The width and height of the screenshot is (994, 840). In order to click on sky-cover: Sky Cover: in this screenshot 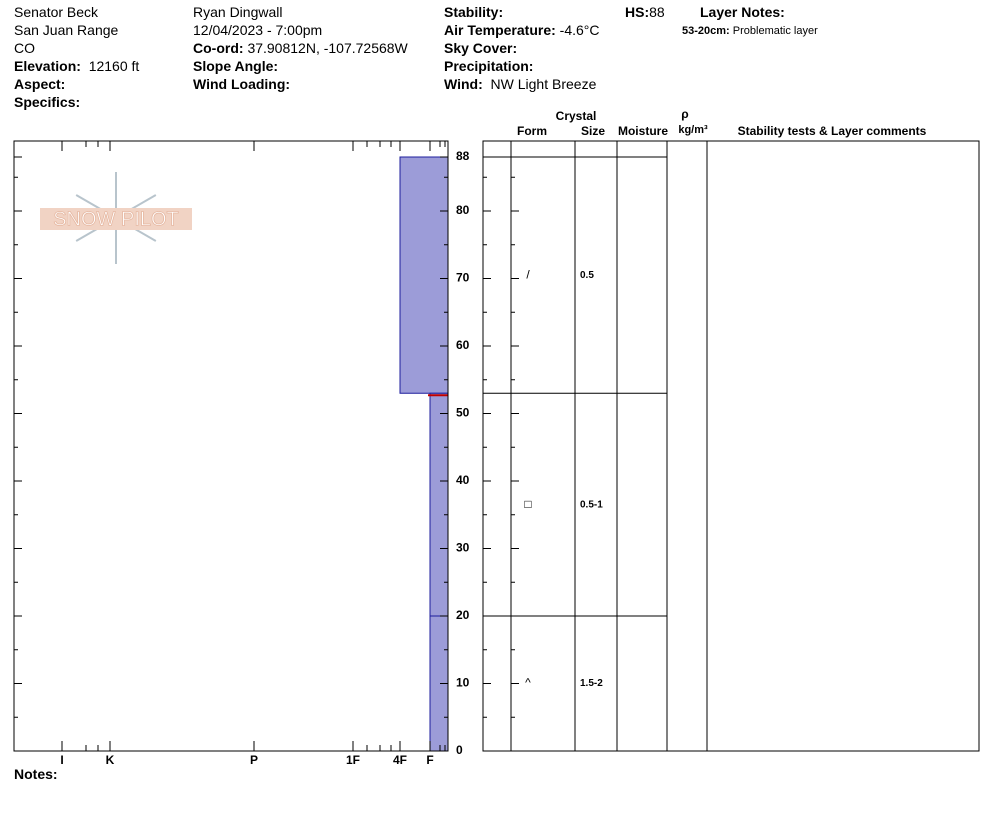, I will do `click(480, 48)`.